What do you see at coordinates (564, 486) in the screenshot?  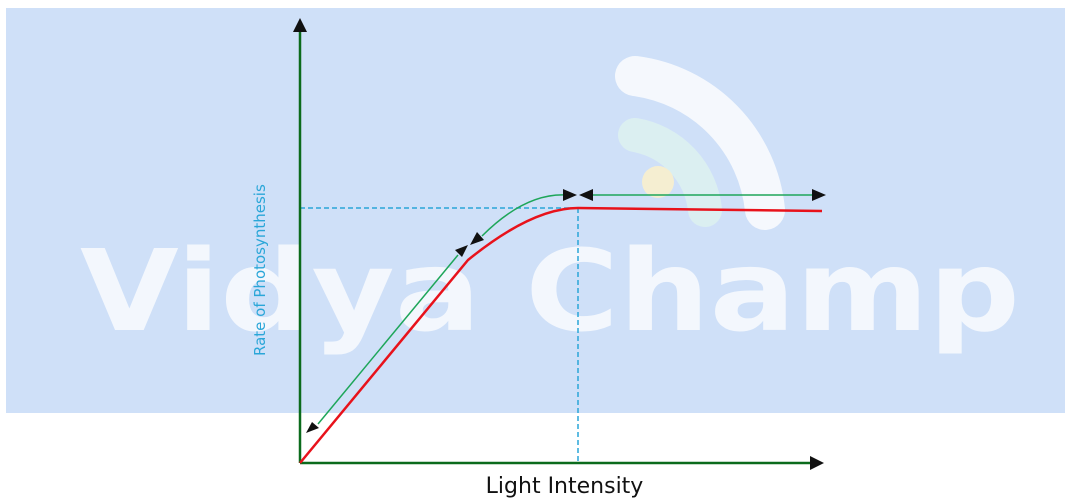 I see `x-axis-label: Light Intensity` at bounding box center [564, 486].